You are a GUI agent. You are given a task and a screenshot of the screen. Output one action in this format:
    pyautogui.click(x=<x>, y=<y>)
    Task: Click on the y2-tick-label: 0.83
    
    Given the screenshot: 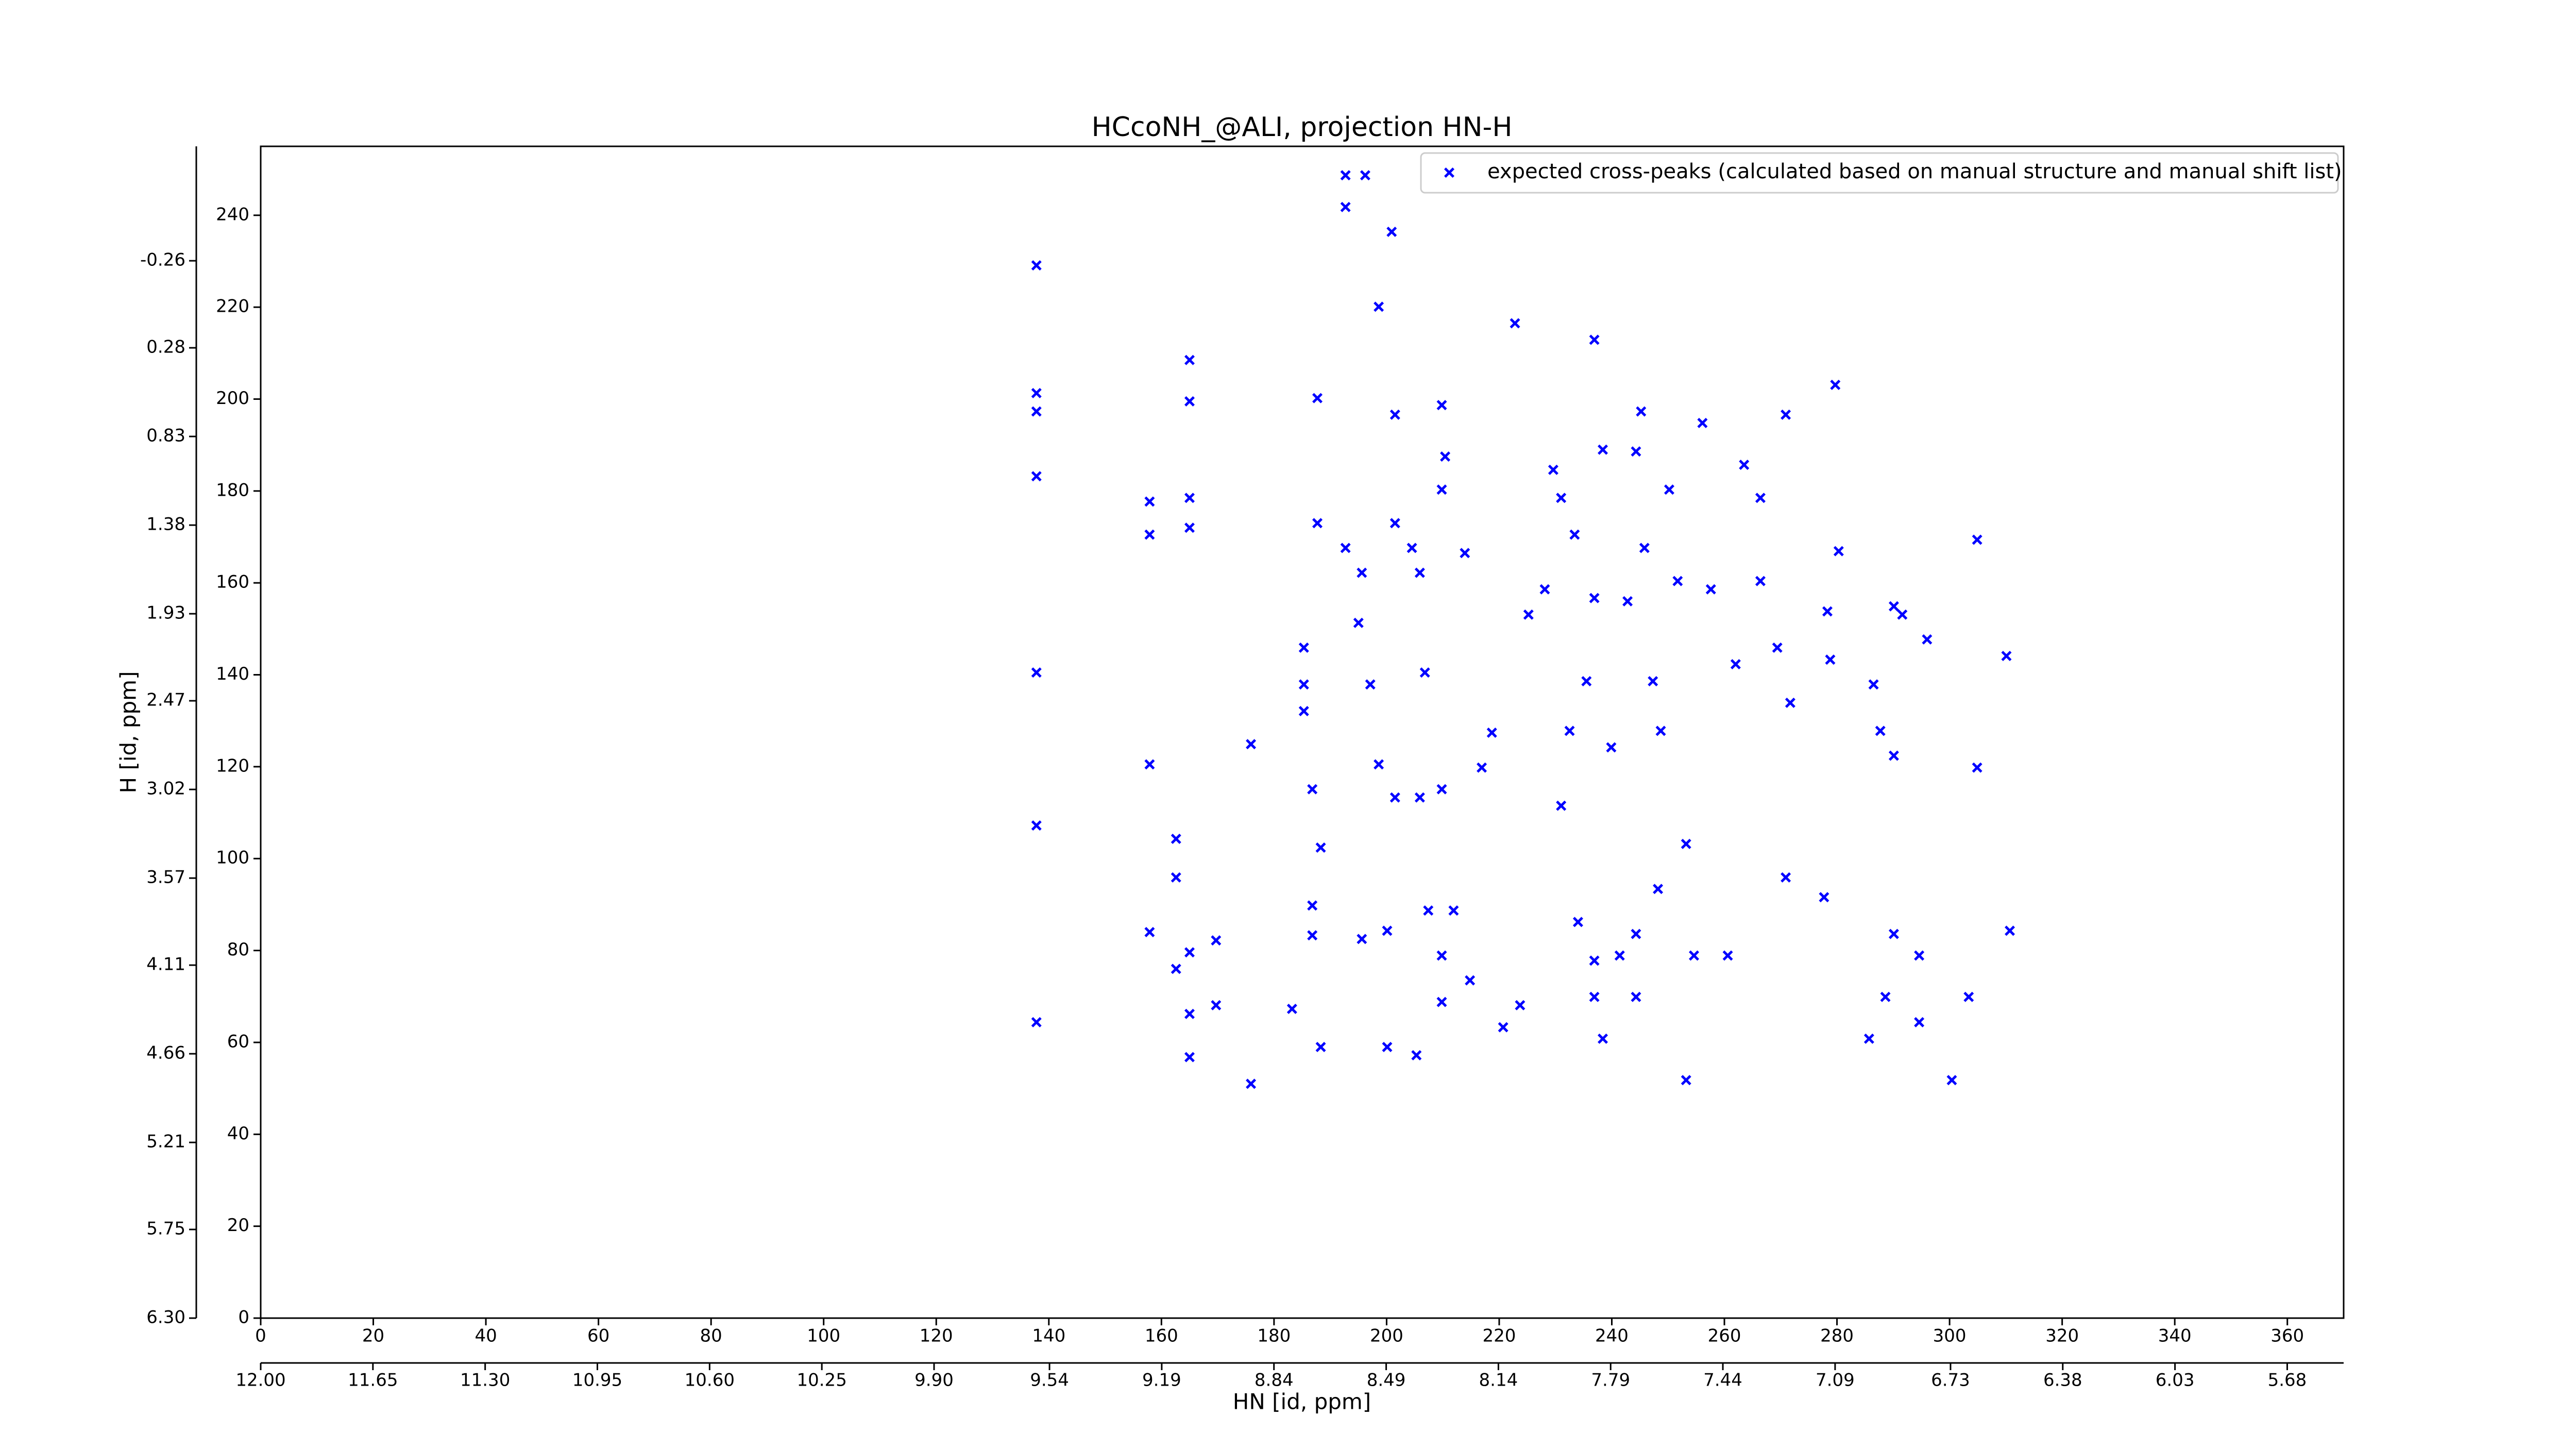 What is the action you would take?
    pyautogui.click(x=165, y=436)
    